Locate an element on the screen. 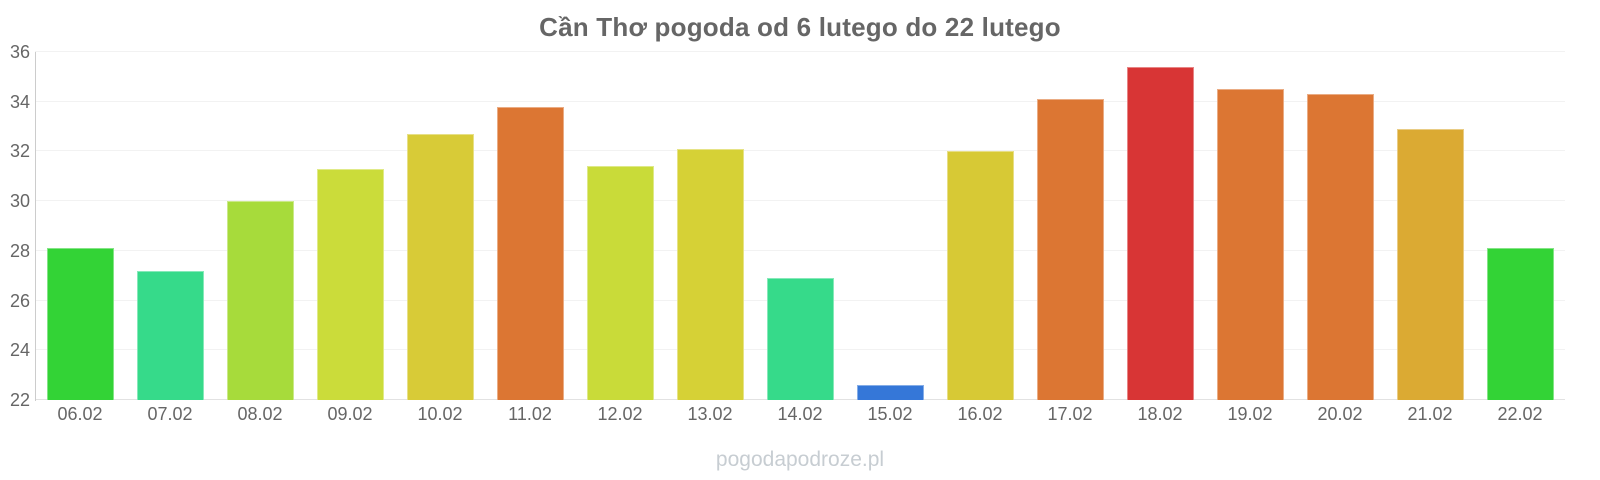  x-axis-label: 09.02 is located at coordinates (350, 414).